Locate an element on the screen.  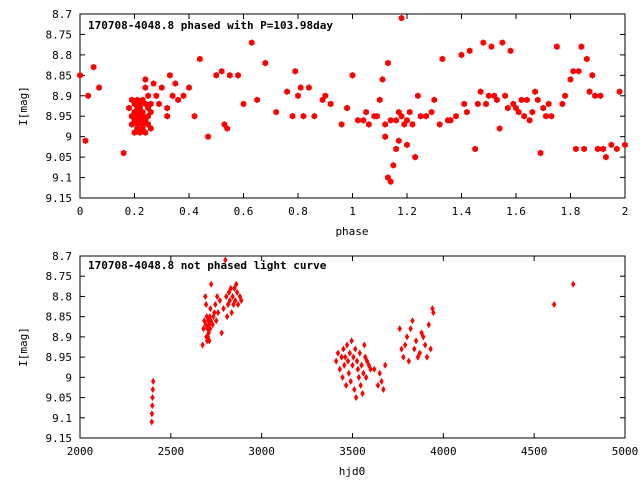
y-tick-label: 8.7 is located at coordinates (62, 256).